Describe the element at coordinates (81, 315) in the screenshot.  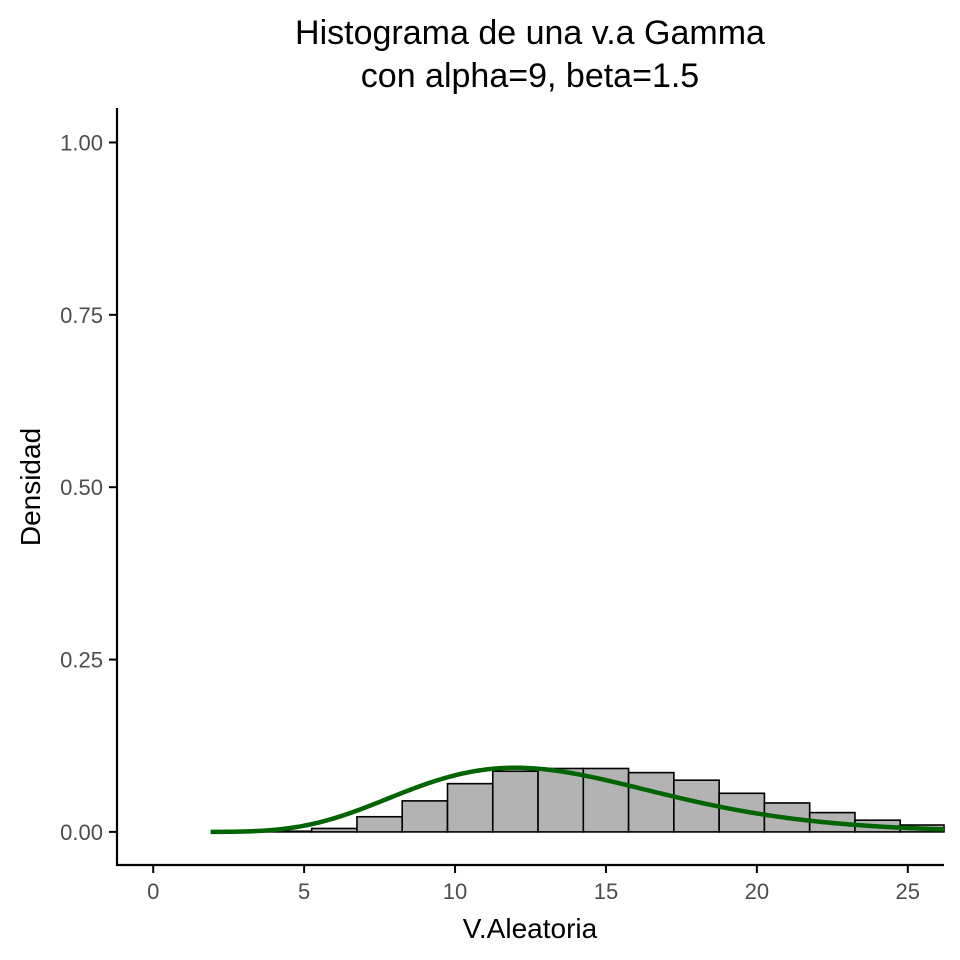
I see `y-tick-label: 0.75` at that location.